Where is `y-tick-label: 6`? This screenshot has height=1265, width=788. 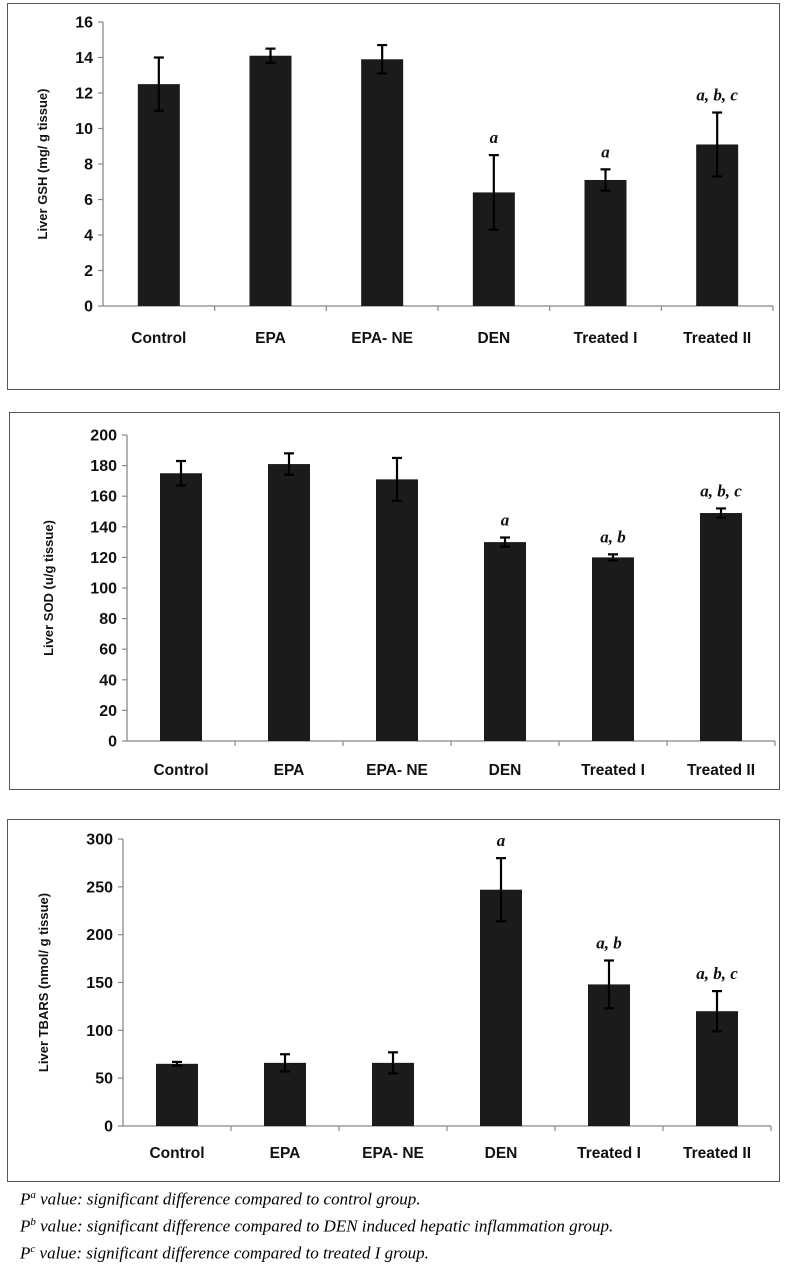 y-tick-label: 6 is located at coordinates (88, 200).